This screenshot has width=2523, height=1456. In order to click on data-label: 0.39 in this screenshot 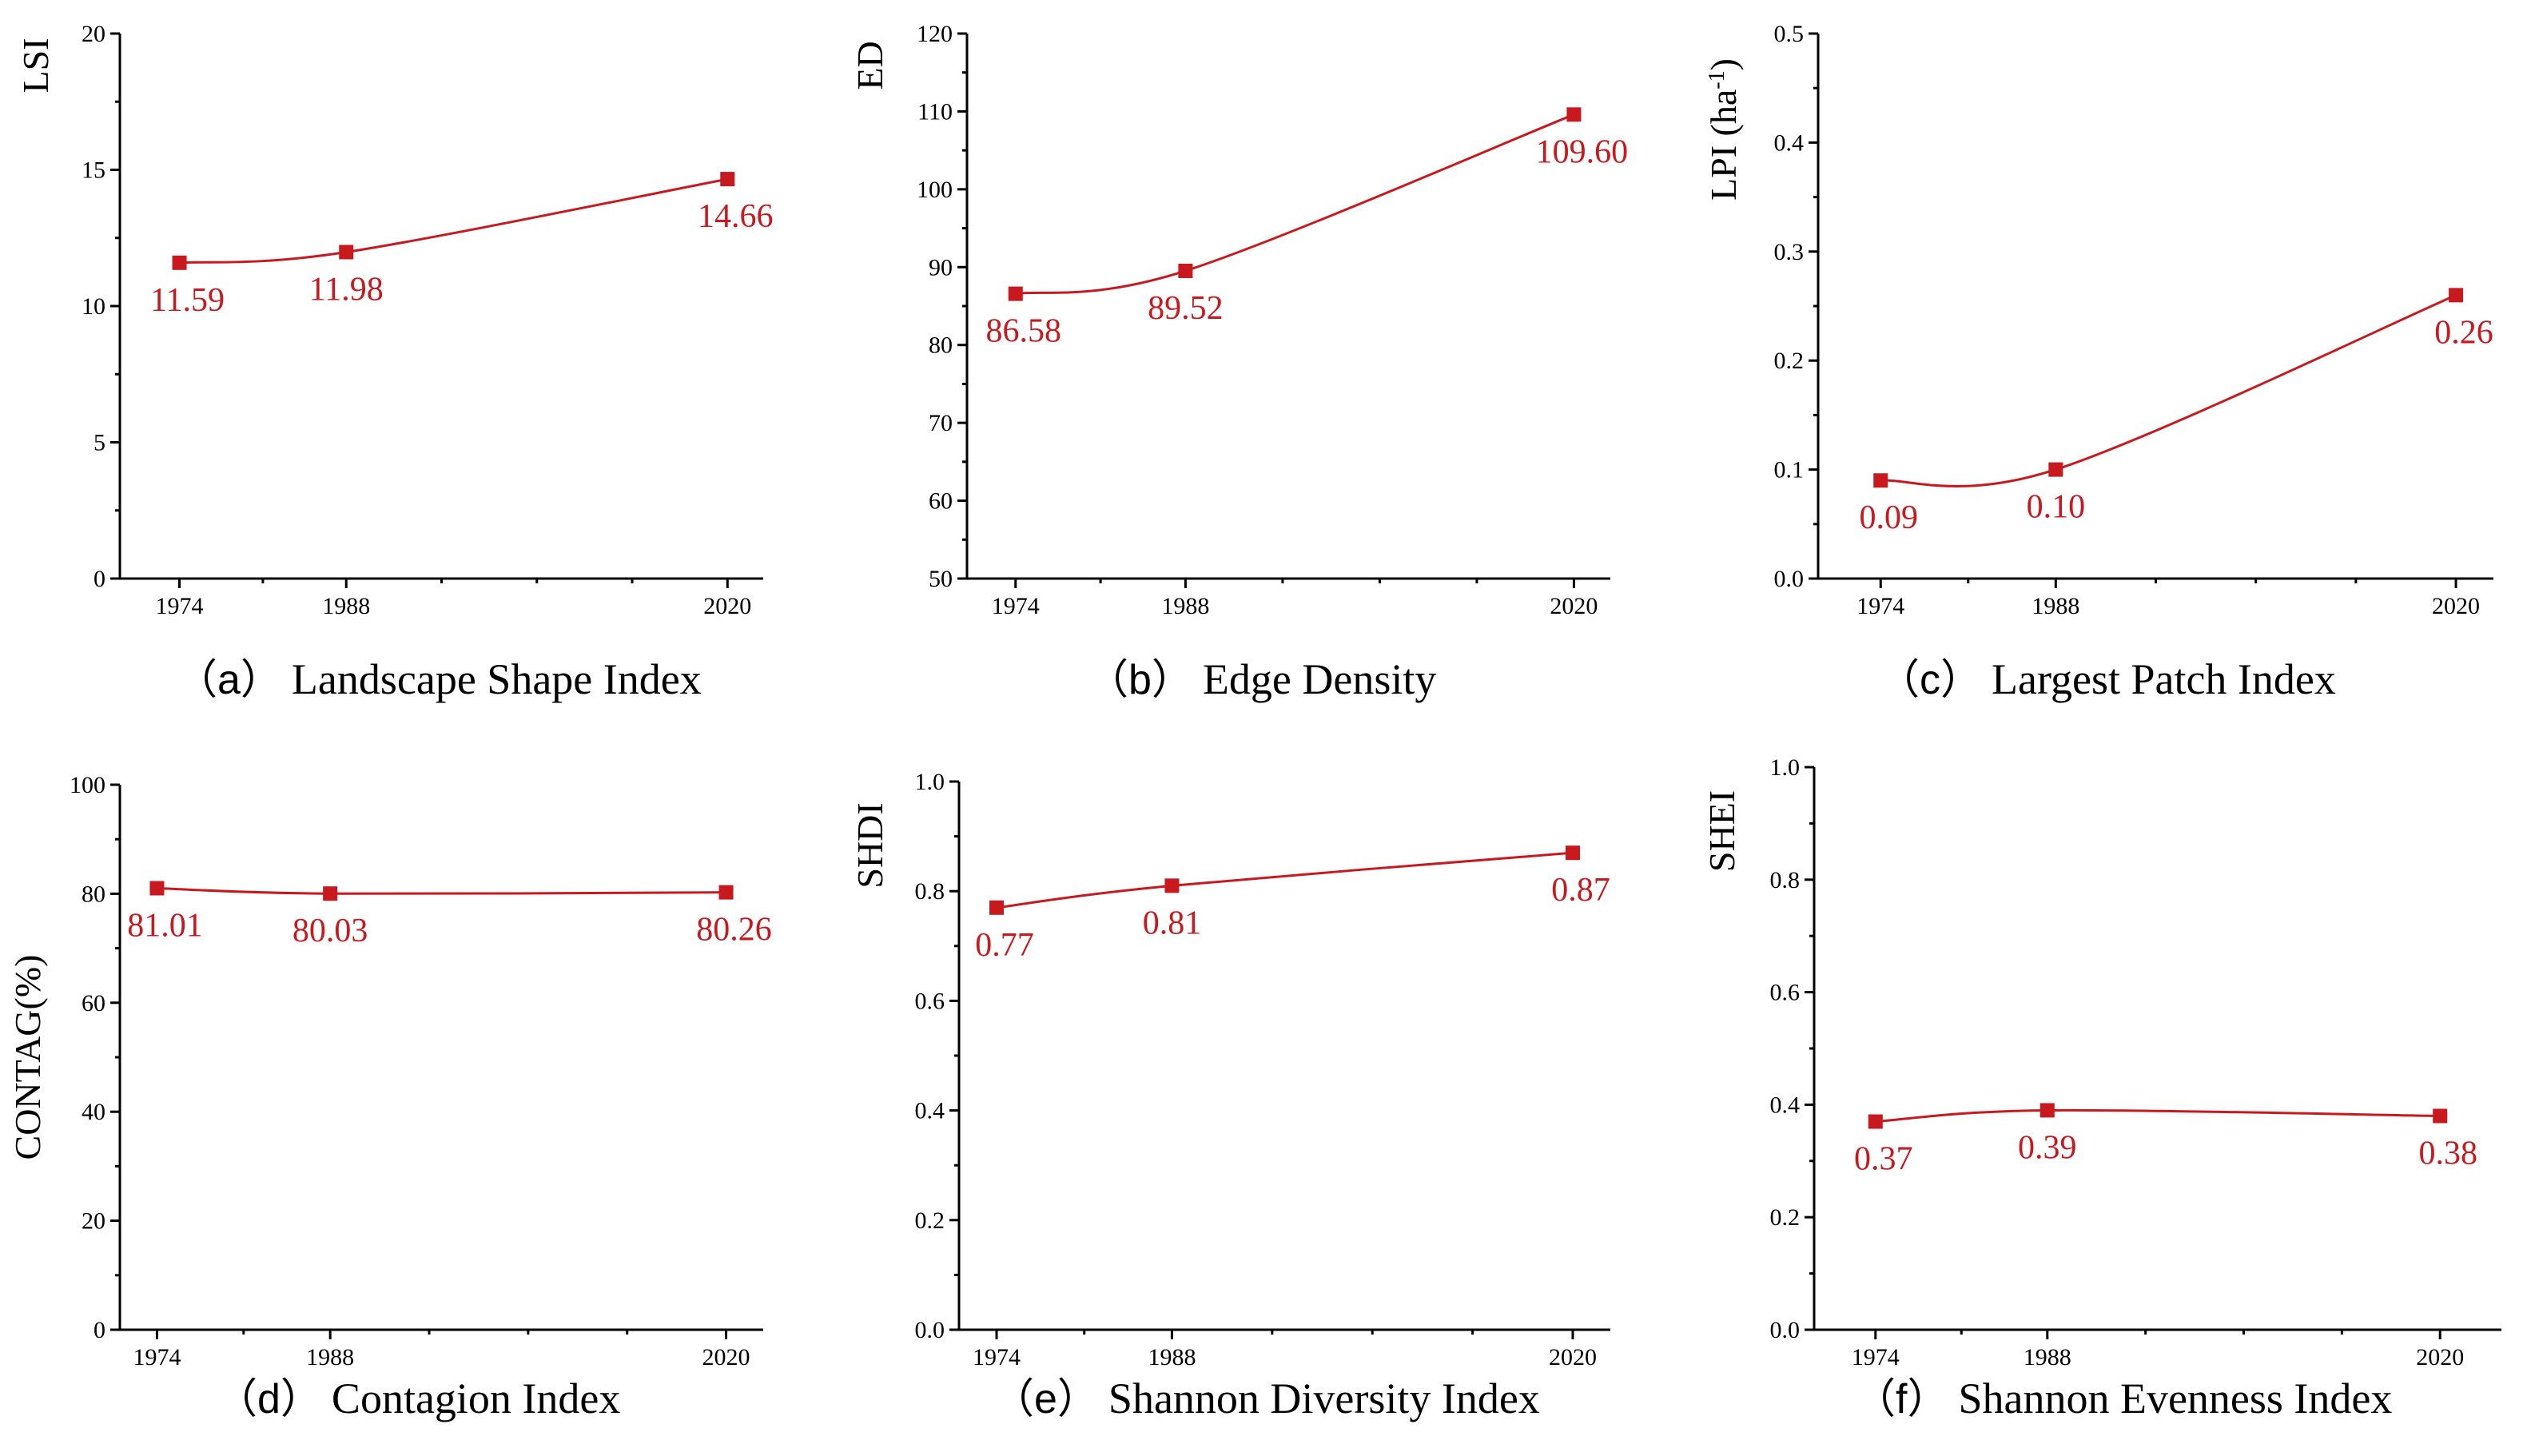, I will do `click(2047, 1147)`.